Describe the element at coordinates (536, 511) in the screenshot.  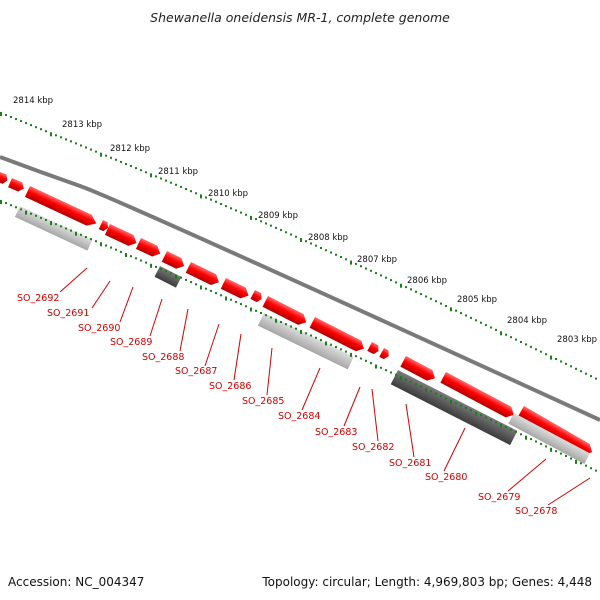
I see `gene-label: SO_2678` at that location.